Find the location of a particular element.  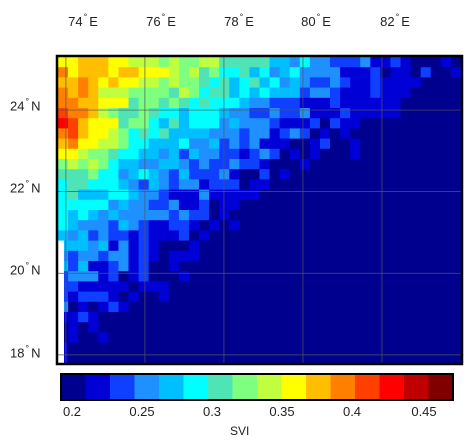

colorbar-tick-label: 0.25 is located at coordinates (142, 411).